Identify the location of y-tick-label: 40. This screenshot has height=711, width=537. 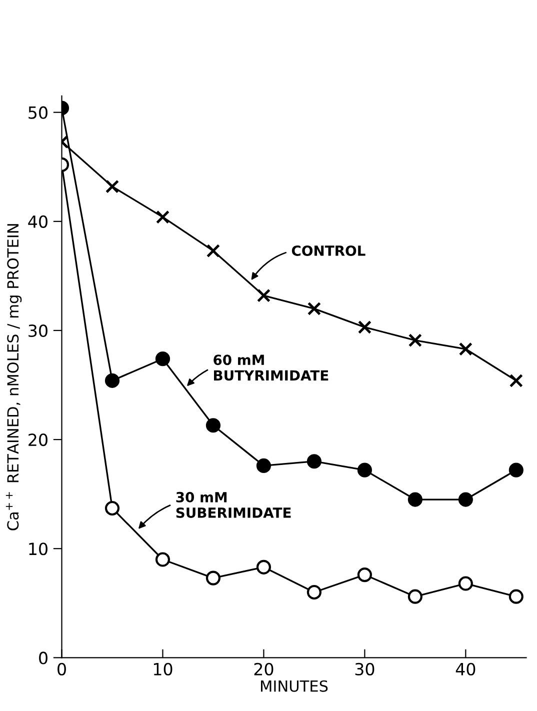
(38, 221).